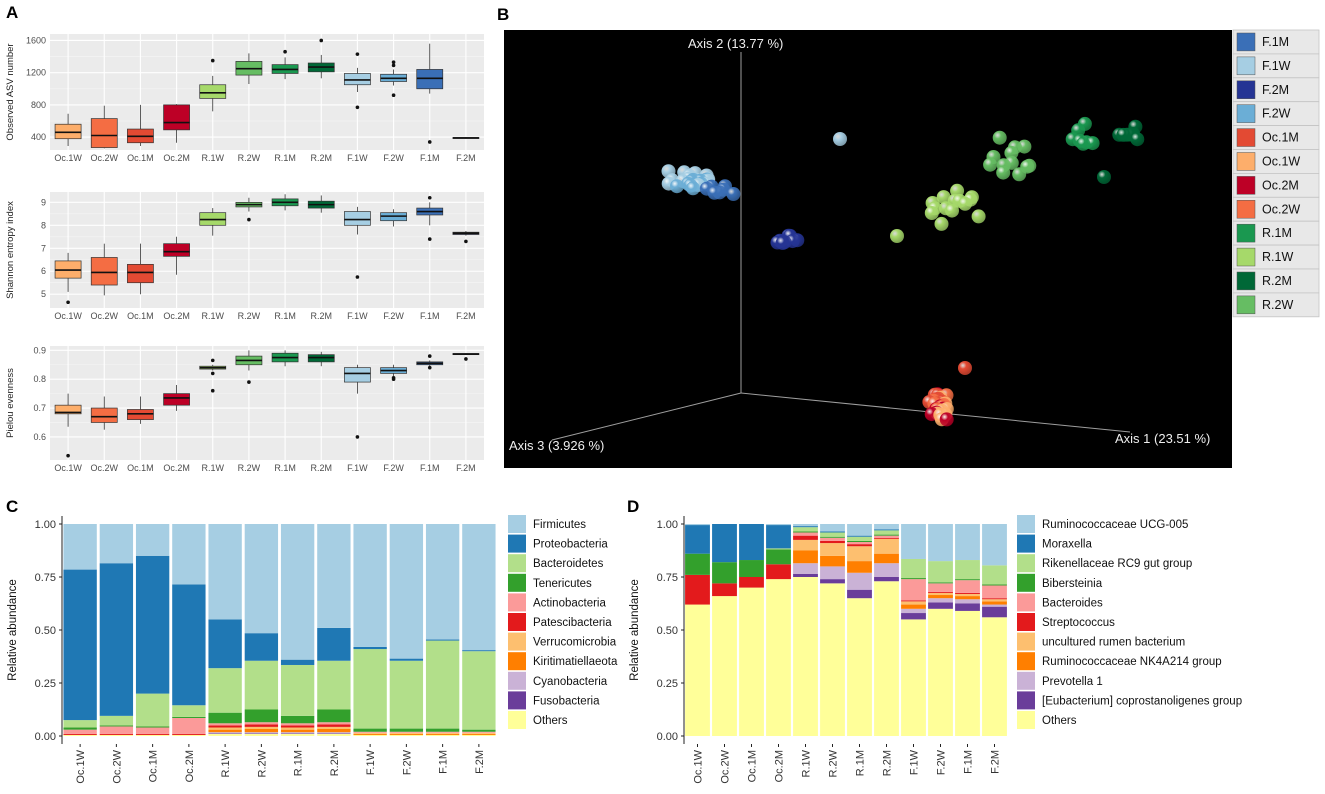 The width and height of the screenshot is (1325, 794). I want to click on y-tick-label: 8, so click(43, 225).